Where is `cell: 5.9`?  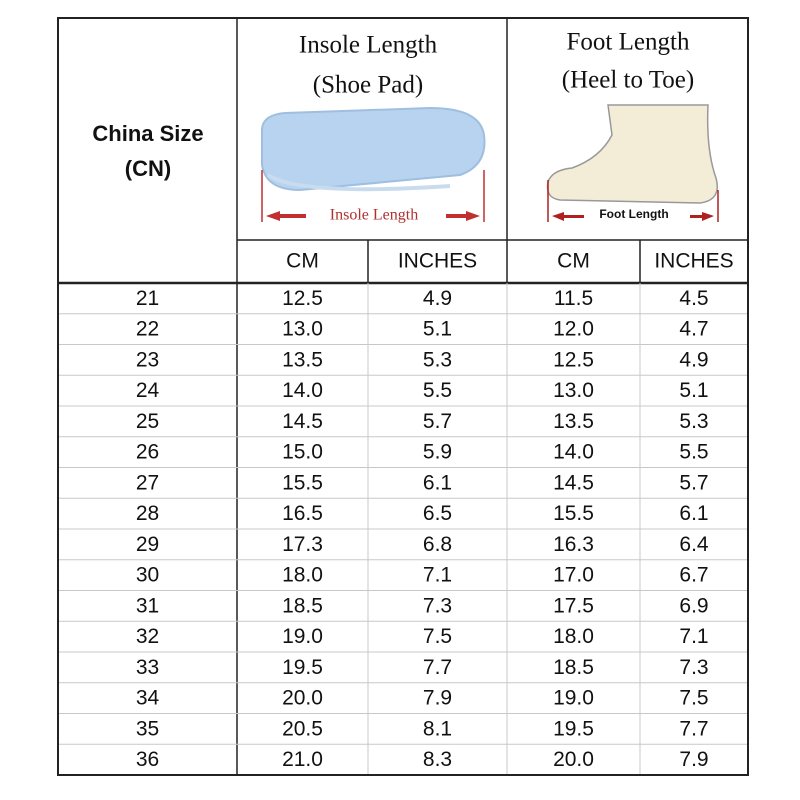
cell: 5.9 is located at coordinates (437, 452).